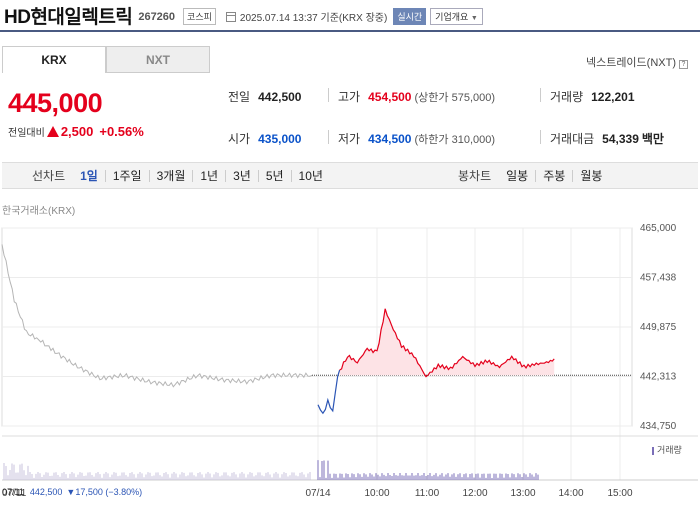  What do you see at coordinates (239, 139) in the screenshot?
I see `stat-label: 시가` at bounding box center [239, 139].